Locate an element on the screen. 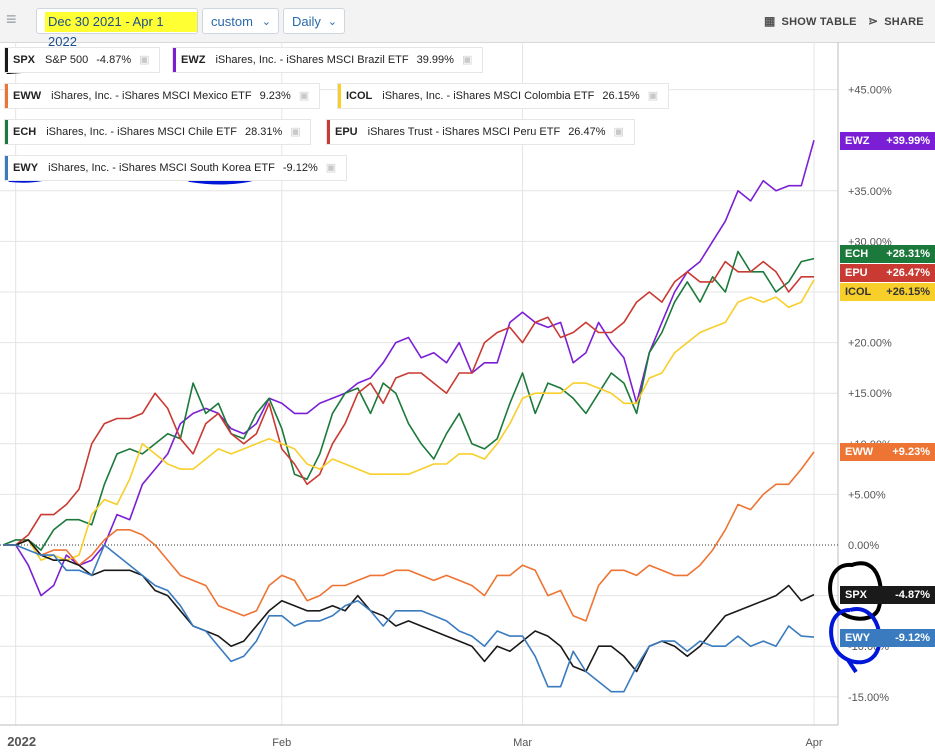 Image resolution: width=935 pixels, height=754 pixels. legend-name: iShares Trust - iShares MSCI Peru ETF is located at coordinates (464, 132).